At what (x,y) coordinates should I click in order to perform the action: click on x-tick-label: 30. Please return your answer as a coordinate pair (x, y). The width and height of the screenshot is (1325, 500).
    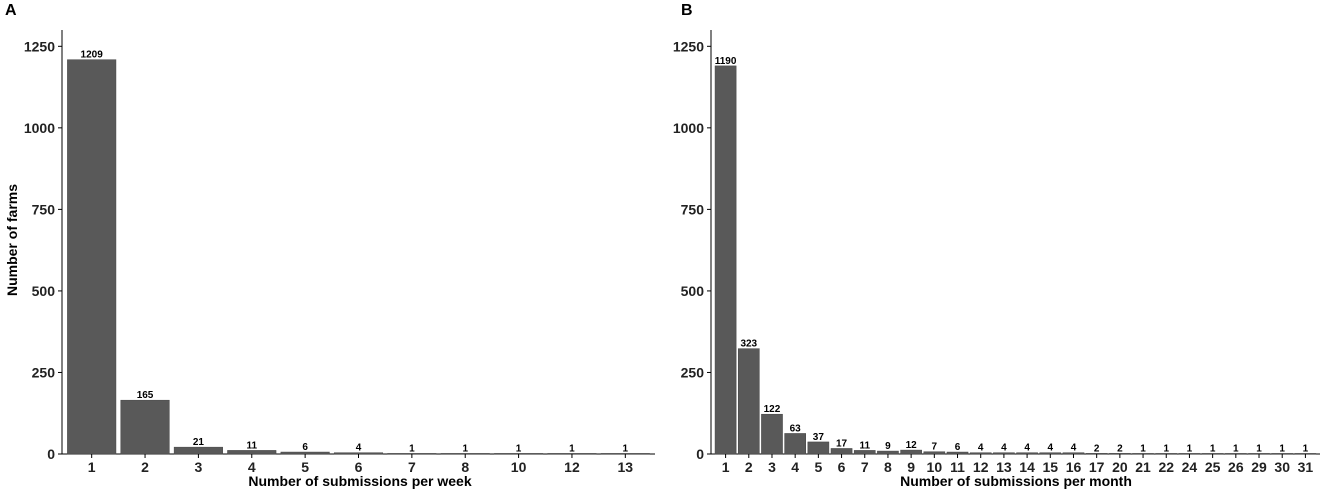
    Looking at the image, I should click on (1282, 467).